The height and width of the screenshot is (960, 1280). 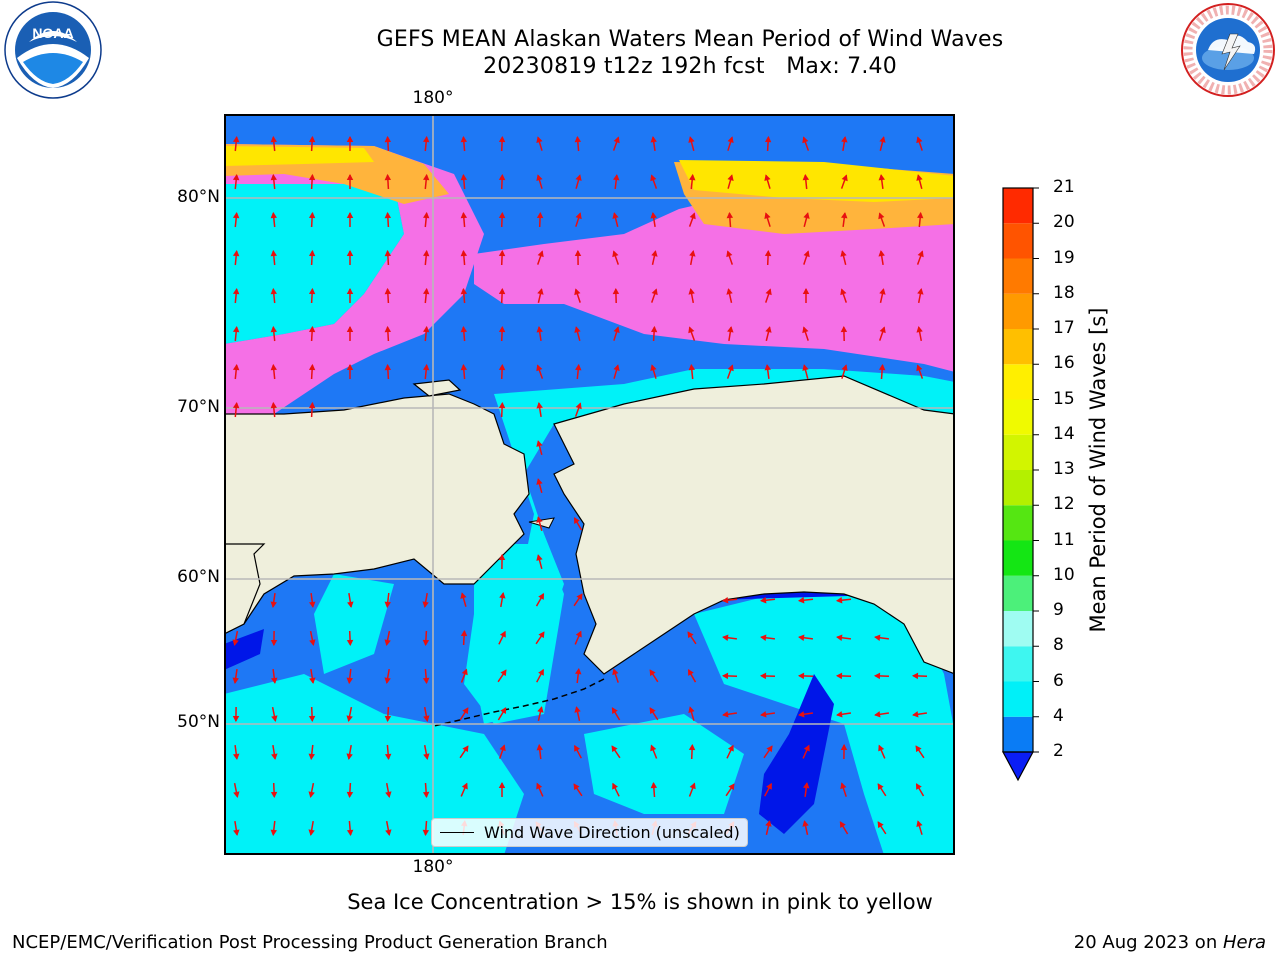 I want to click on colorbar-tick-label: 13, so click(x=1064, y=469).